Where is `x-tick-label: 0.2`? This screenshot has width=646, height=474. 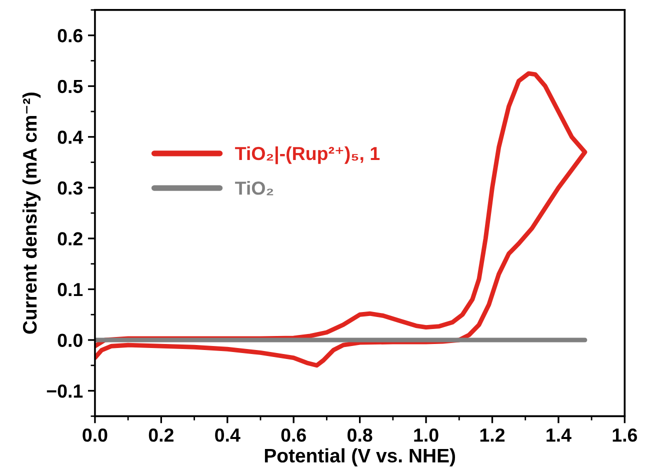 x-tick-label: 0.2 is located at coordinates (161, 435).